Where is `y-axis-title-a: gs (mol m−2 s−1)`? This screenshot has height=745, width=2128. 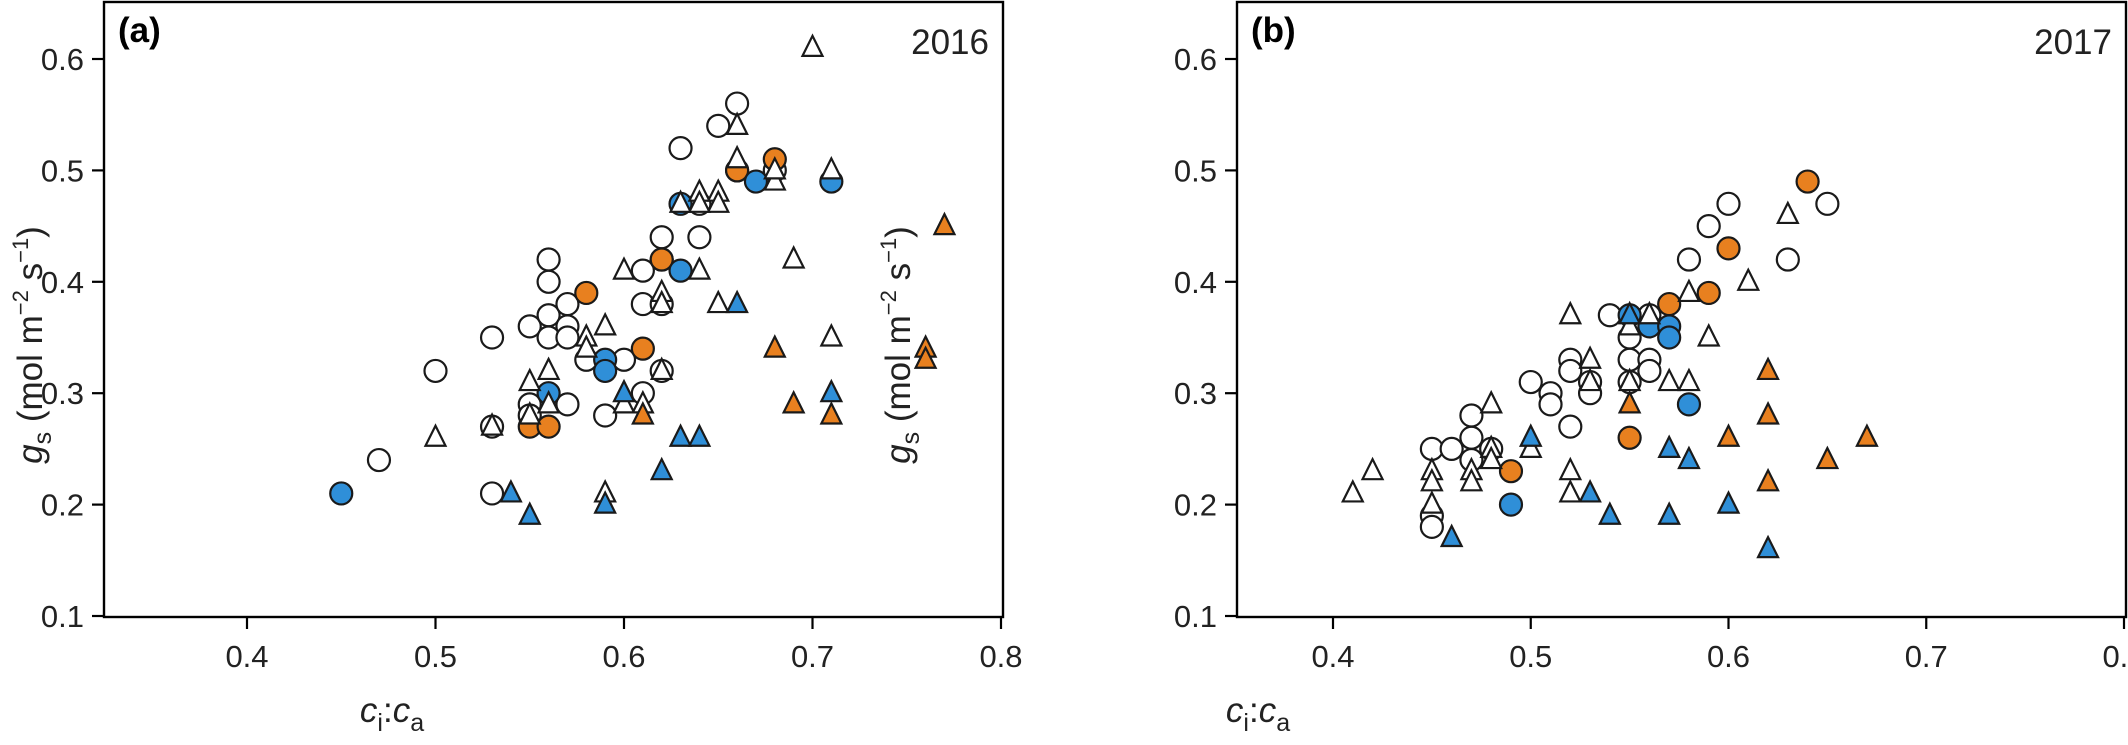 y-axis-title-a: gs (mol m−2 s−1) is located at coordinates (32, 345).